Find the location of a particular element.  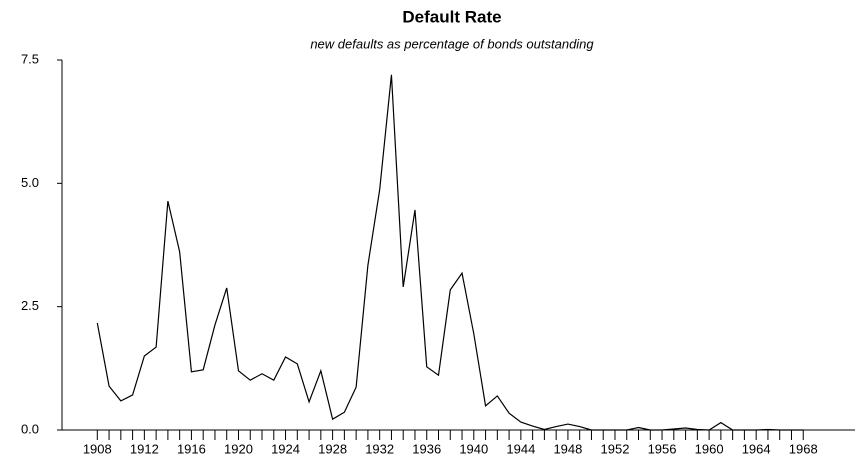

x-tick-label: 1948 is located at coordinates (567, 448).